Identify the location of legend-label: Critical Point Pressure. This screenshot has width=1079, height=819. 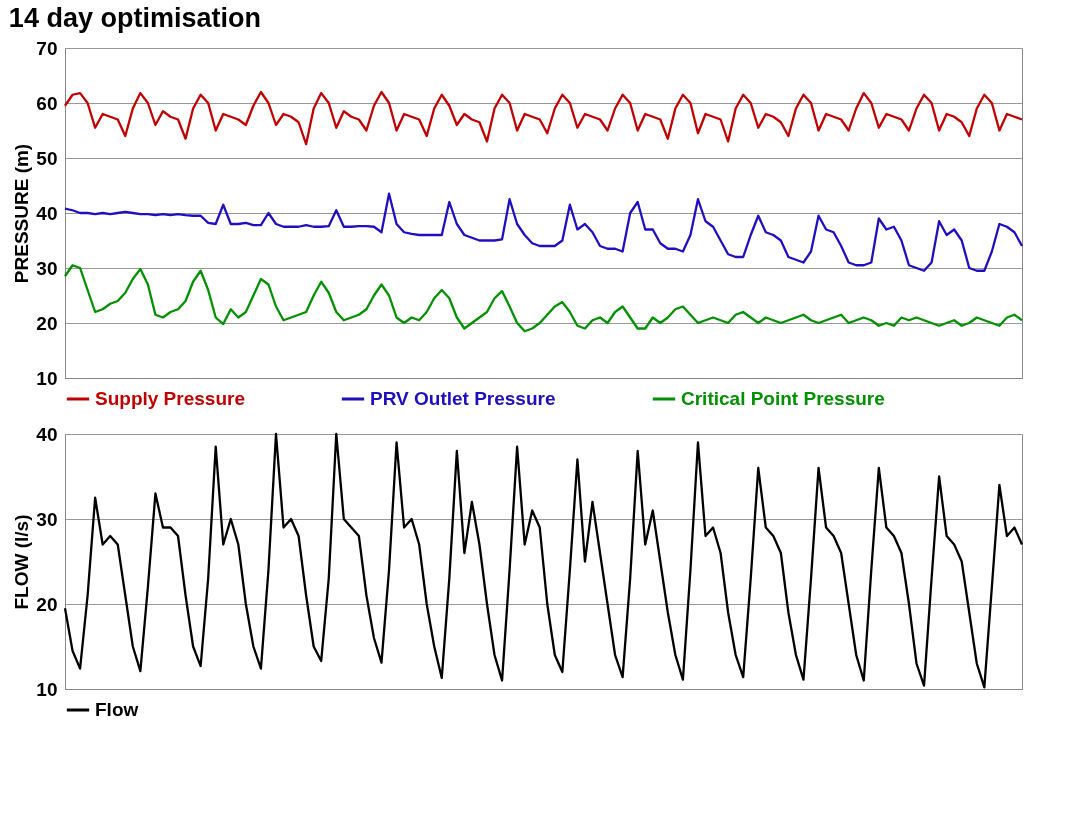
(783, 398).